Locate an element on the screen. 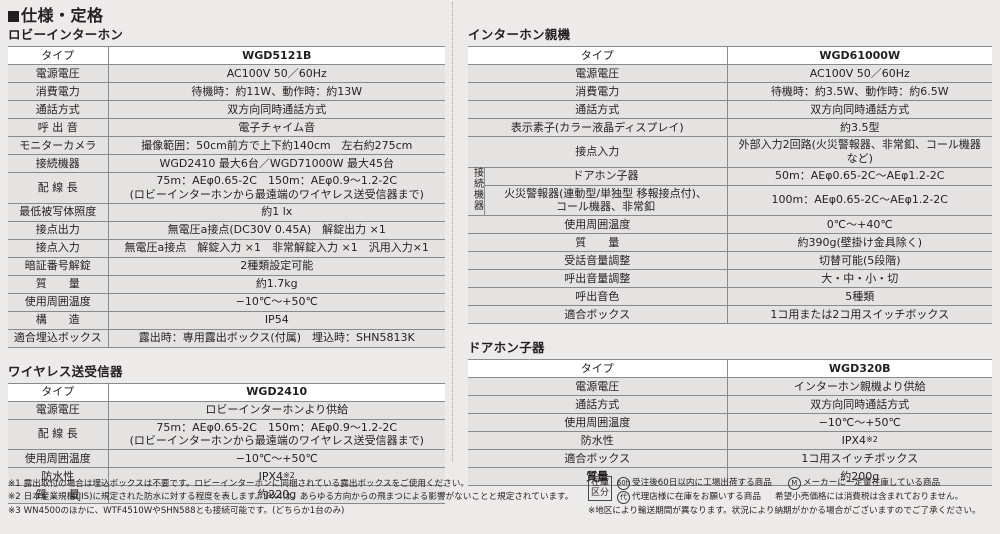  table-row: 通話方式 双方向同時通話方式 is located at coordinates (730, 109).